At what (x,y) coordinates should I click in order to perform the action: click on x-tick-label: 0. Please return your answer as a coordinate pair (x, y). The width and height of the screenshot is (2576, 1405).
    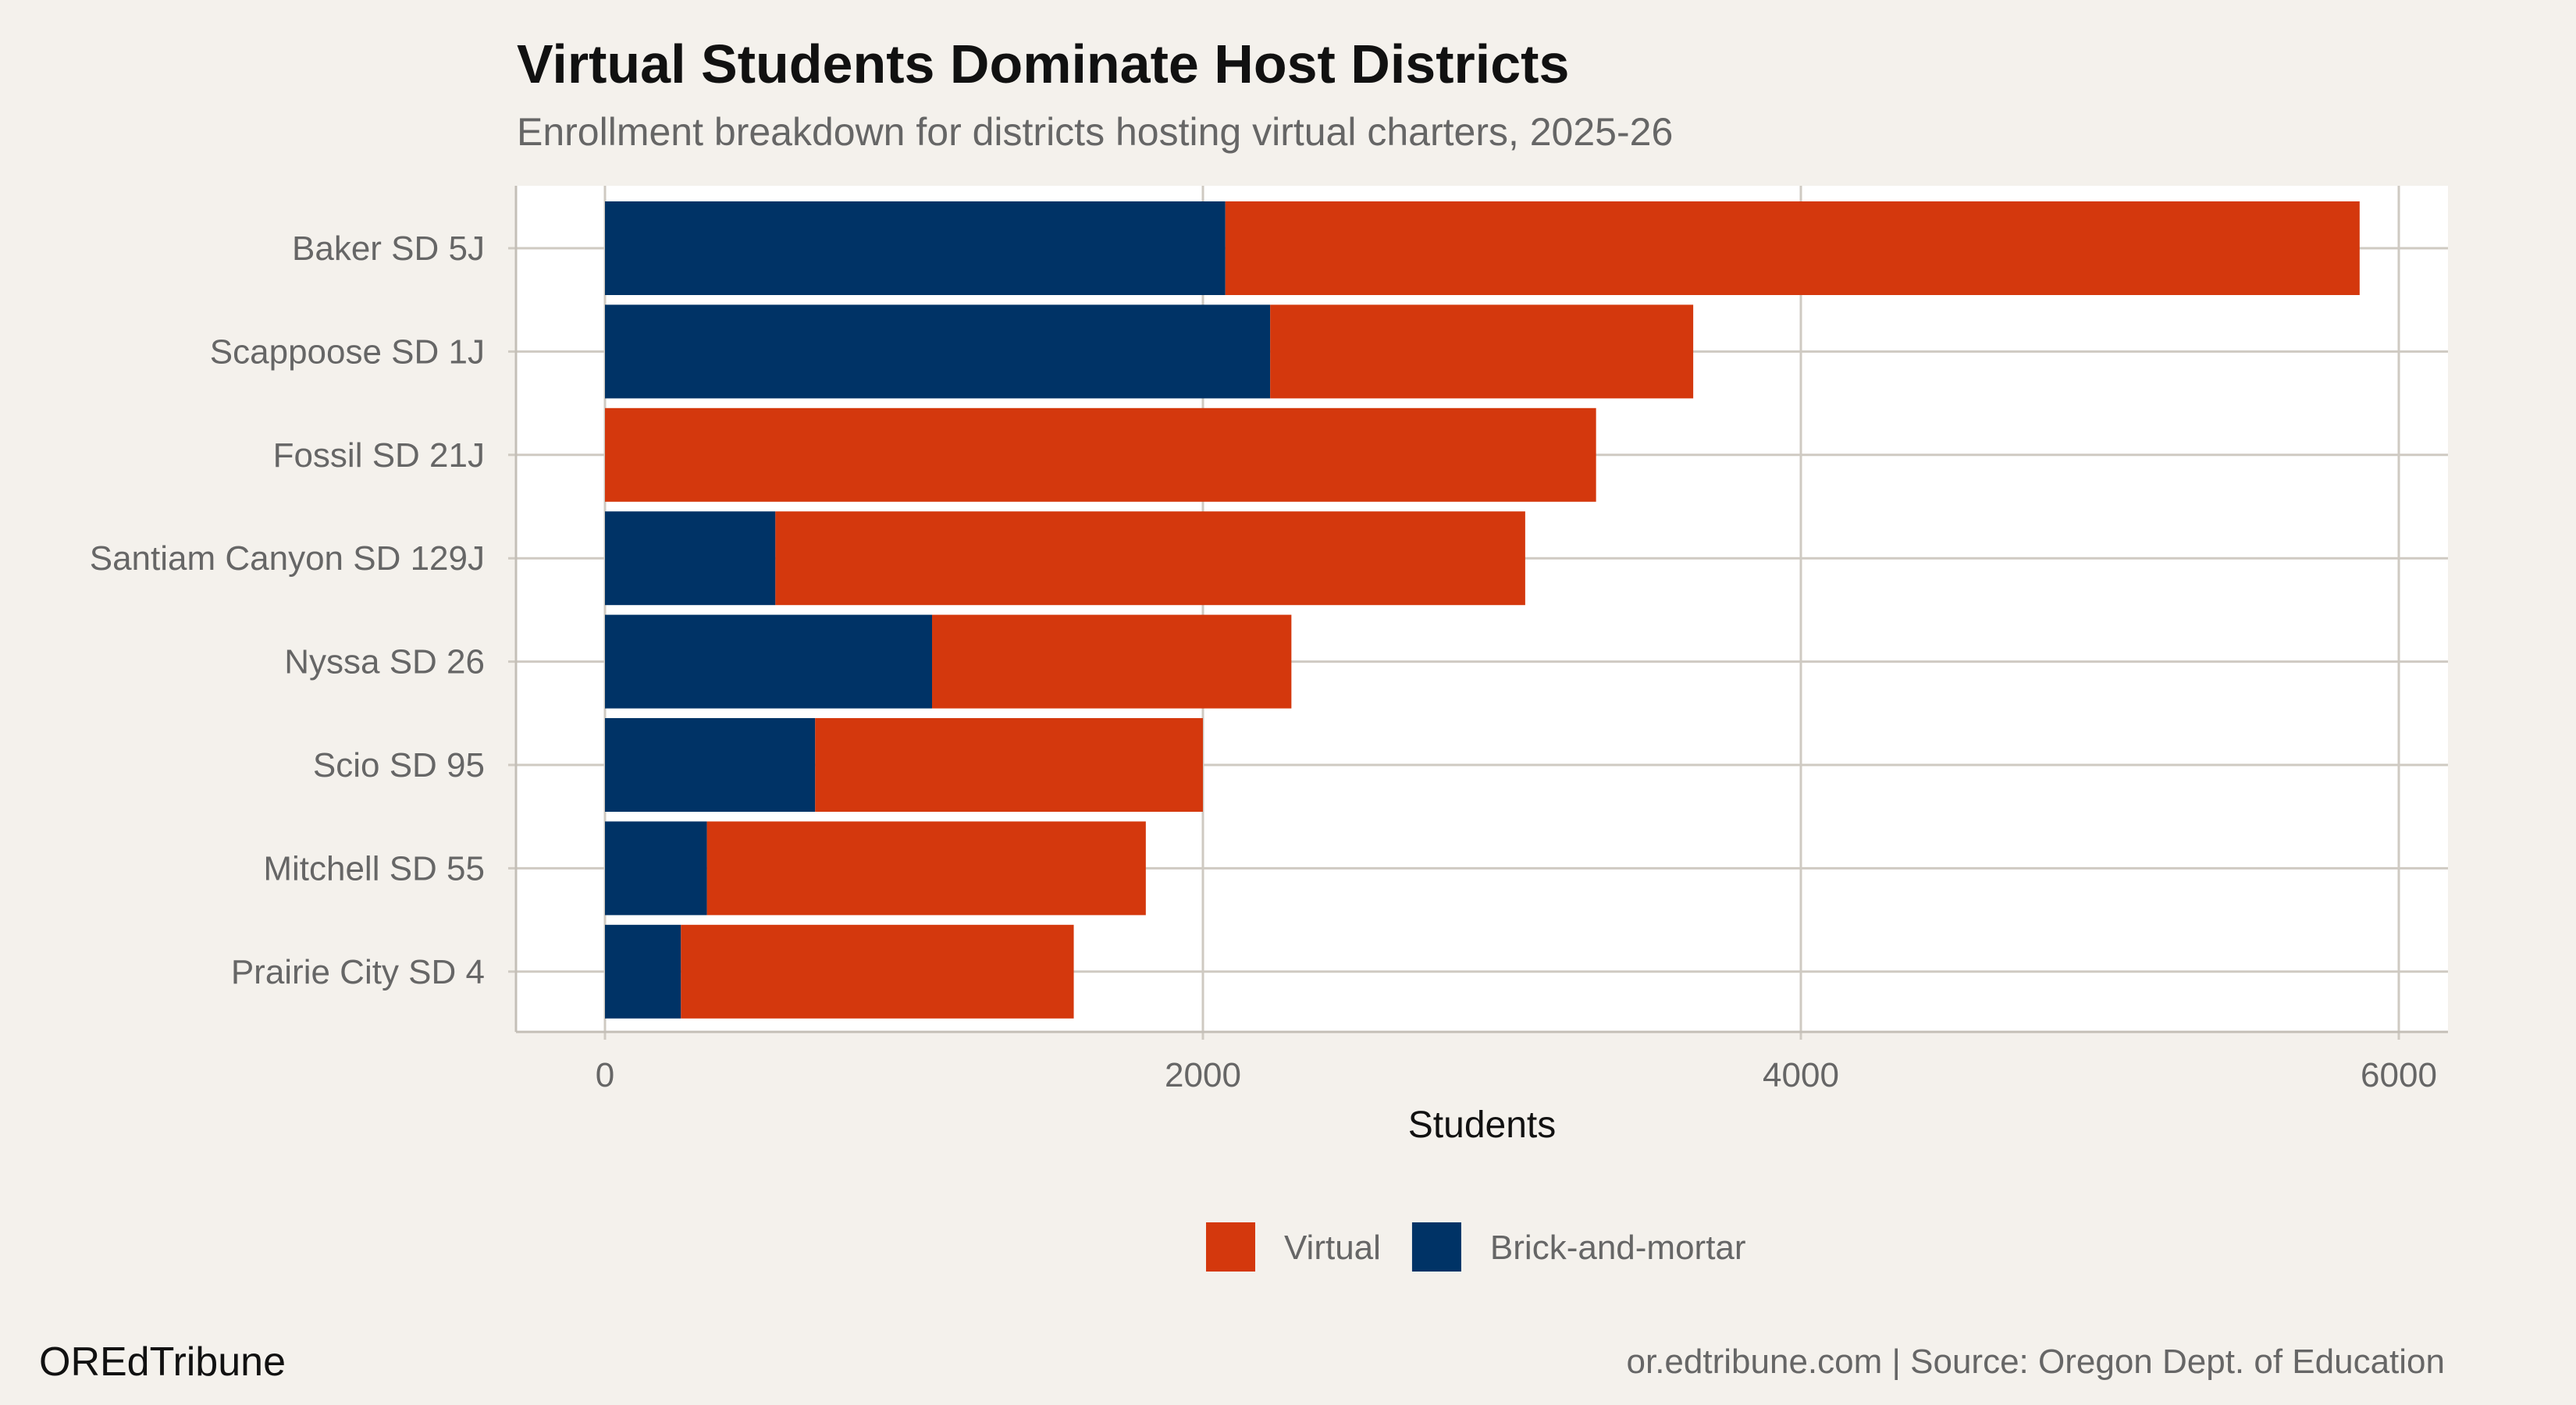
    Looking at the image, I should click on (605, 1075).